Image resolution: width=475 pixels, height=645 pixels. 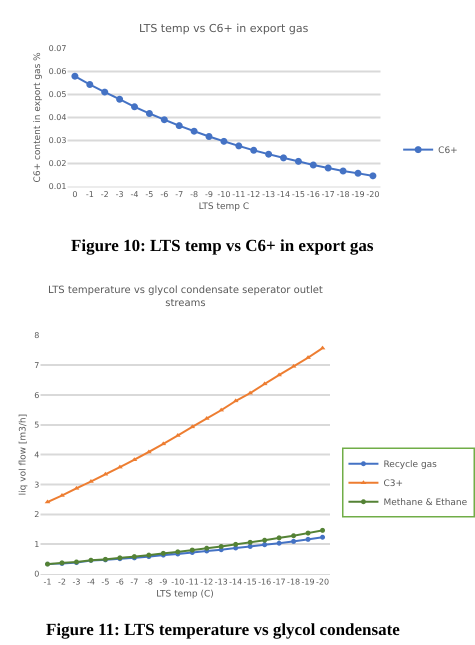 What do you see at coordinates (223, 629) in the screenshot?
I see `caption: Figure 11: LTS temperature vs glycol condensate` at bounding box center [223, 629].